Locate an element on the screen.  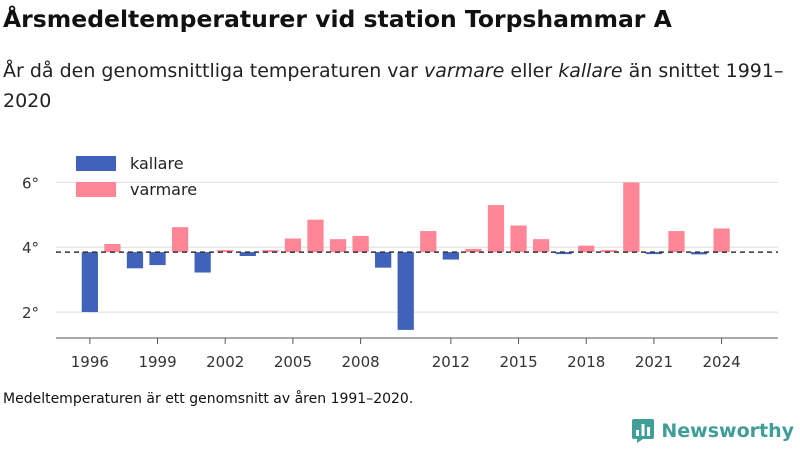
y-tick-label: 4° is located at coordinates (30, 248).